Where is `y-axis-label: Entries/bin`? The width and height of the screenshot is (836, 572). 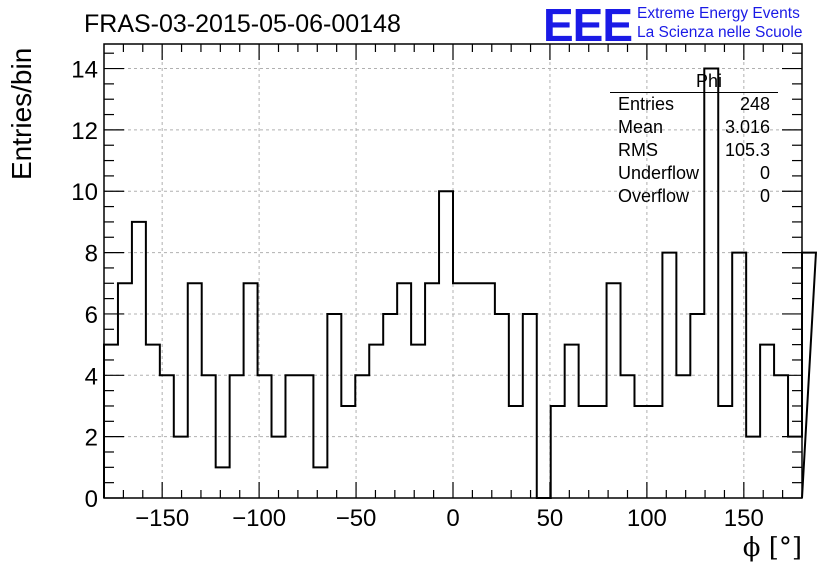
y-axis-label: Entries/bin is located at coordinates (21, 113).